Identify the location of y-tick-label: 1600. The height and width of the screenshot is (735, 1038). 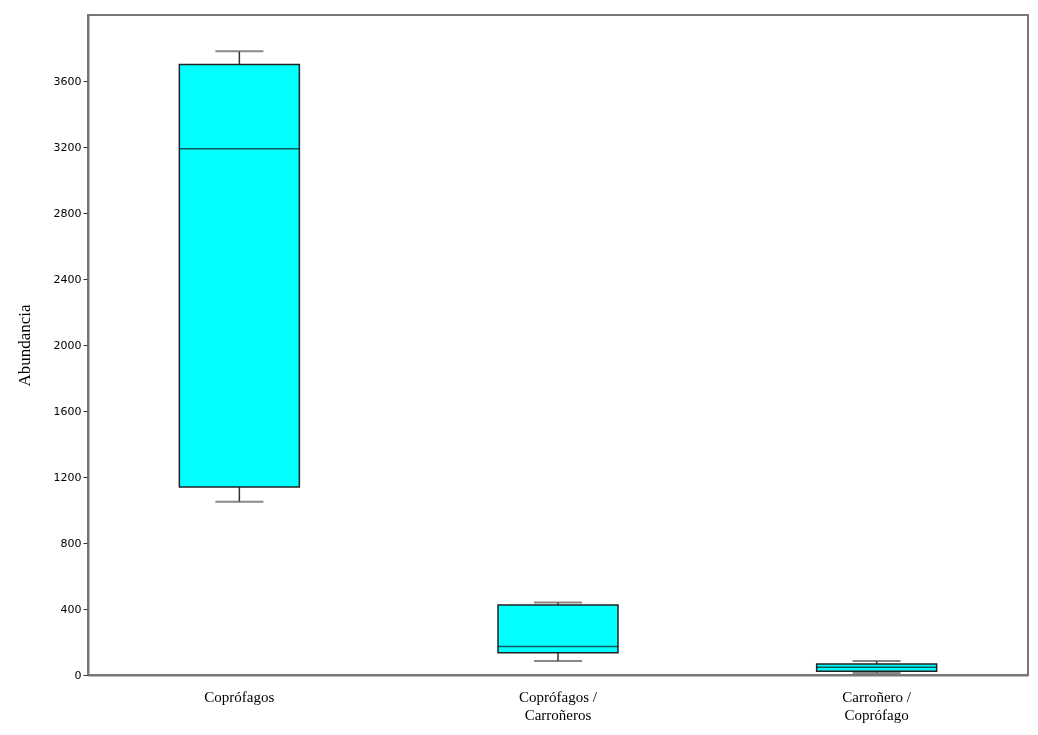
(67, 411).